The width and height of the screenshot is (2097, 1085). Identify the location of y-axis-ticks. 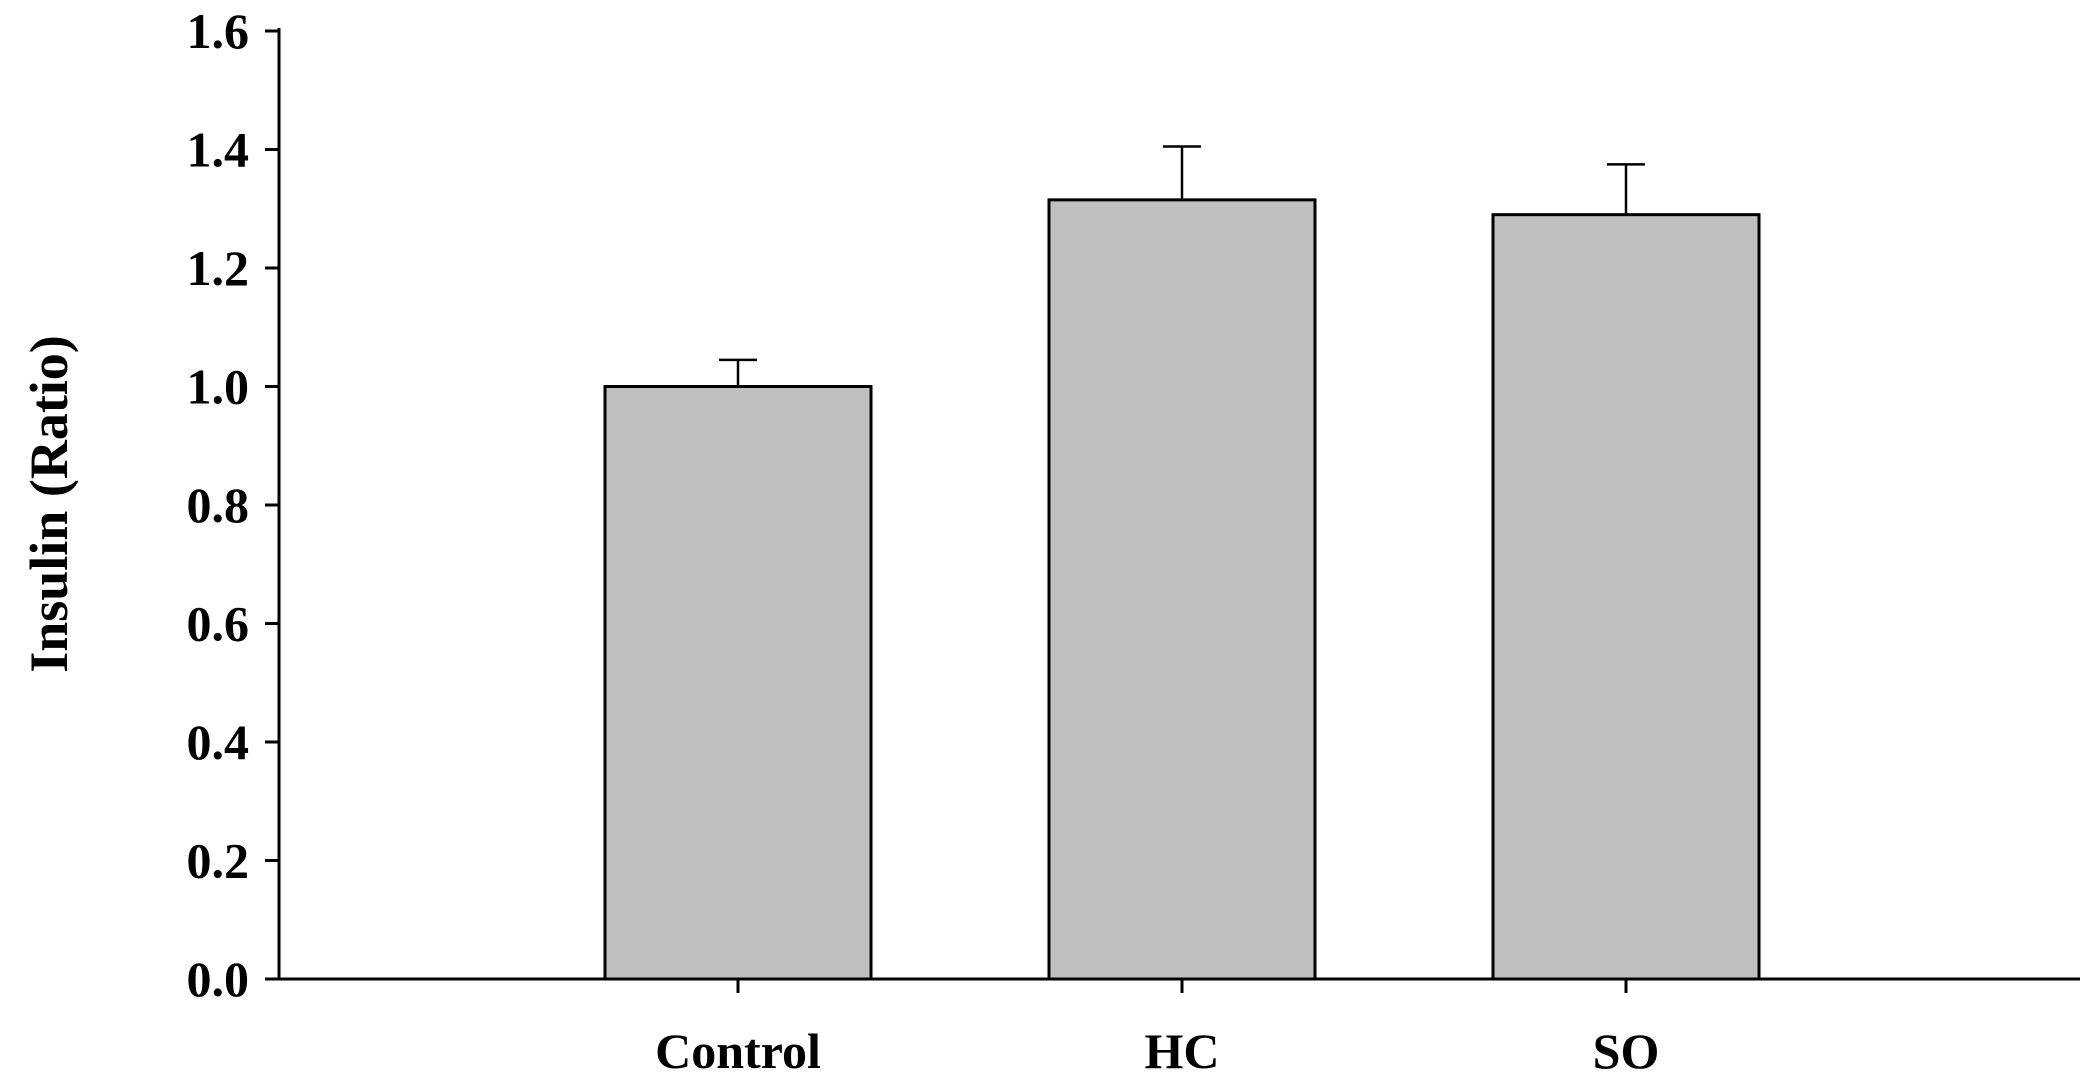
(272, 505).